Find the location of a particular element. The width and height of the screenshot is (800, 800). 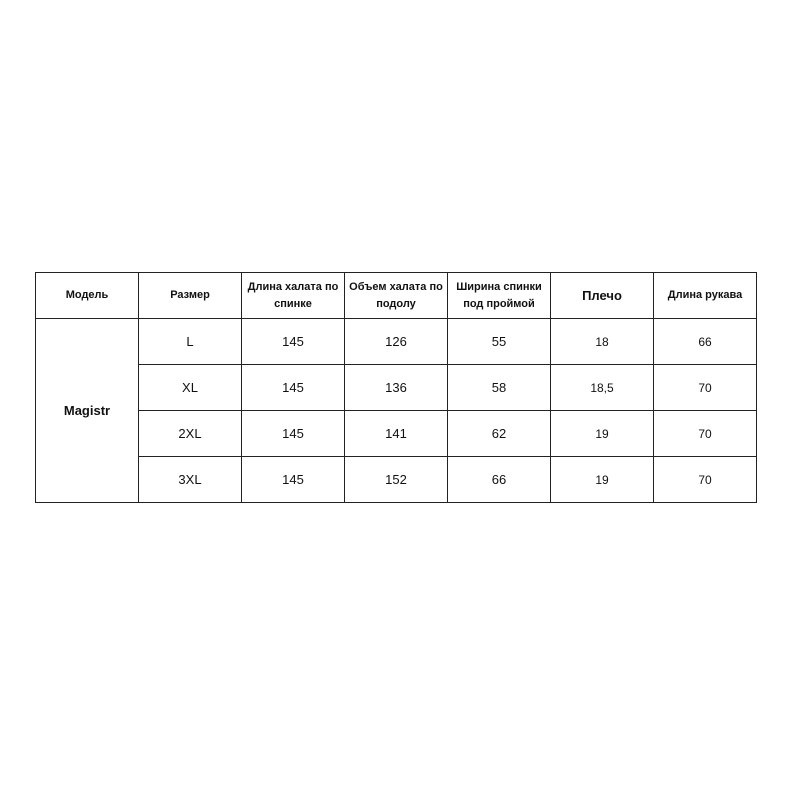

table-cell: 2XL is located at coordinates (190, 433).